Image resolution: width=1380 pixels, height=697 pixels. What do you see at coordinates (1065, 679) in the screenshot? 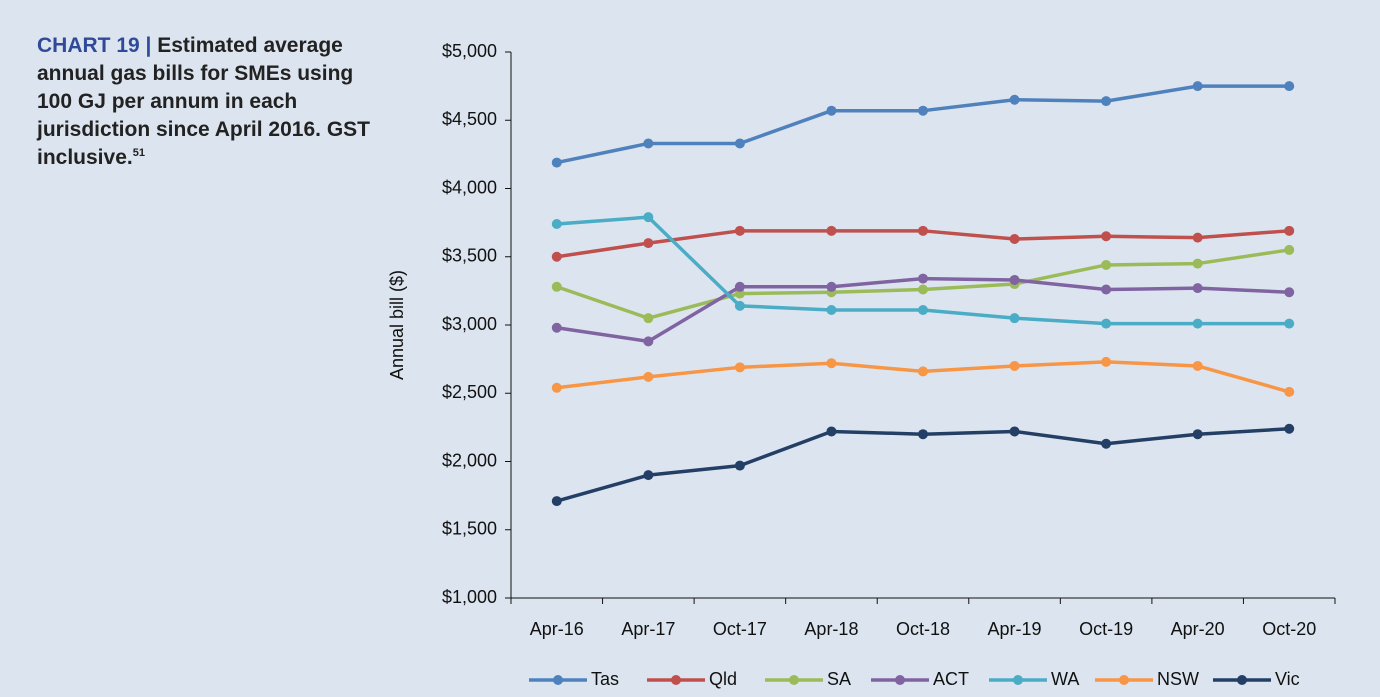
I see `legend-label: WA` at bounding box center [1065, 679].